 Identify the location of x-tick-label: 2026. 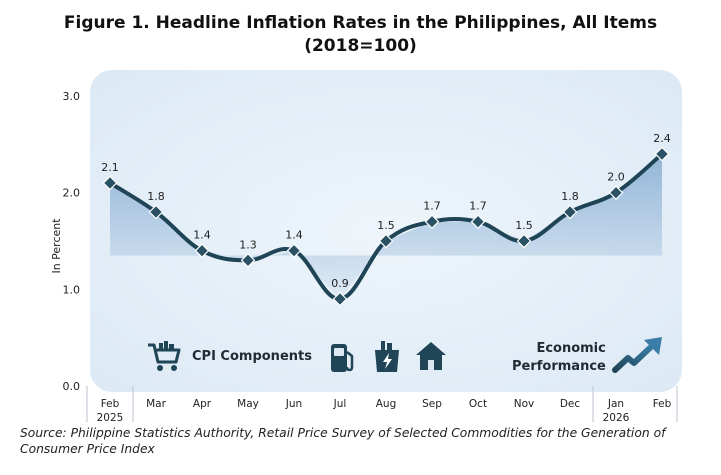
(616, 418).